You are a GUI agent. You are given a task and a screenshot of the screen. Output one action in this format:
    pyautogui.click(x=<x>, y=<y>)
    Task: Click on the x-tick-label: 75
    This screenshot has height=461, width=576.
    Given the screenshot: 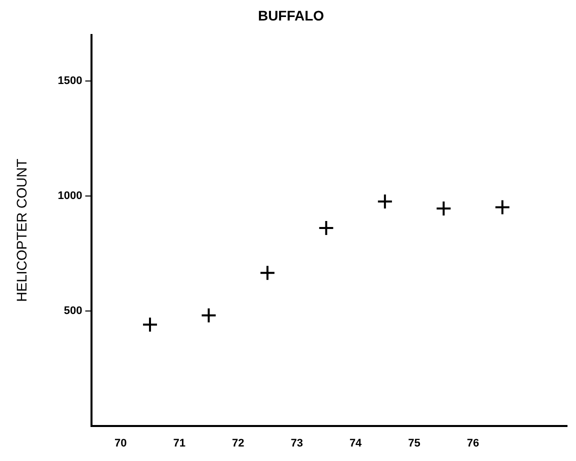 What is the action you would take?
    pyautogui.click(x=414, y=443)
    